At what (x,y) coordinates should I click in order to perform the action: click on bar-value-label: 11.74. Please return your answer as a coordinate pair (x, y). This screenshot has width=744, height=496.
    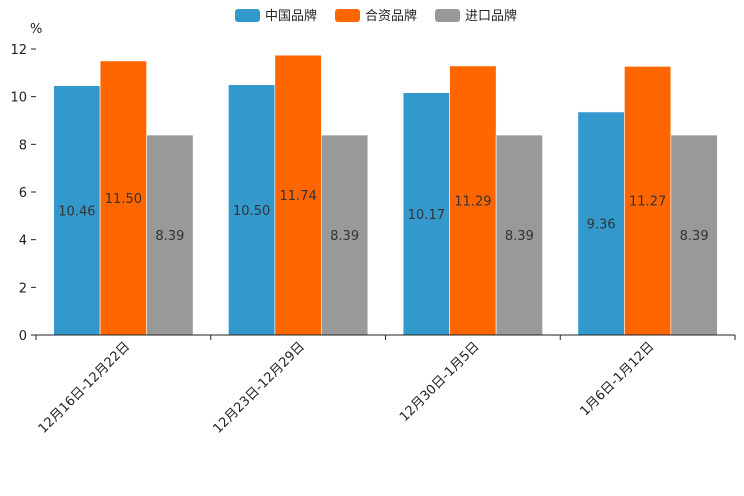
    Looking at the image, I should click on (298, 196).